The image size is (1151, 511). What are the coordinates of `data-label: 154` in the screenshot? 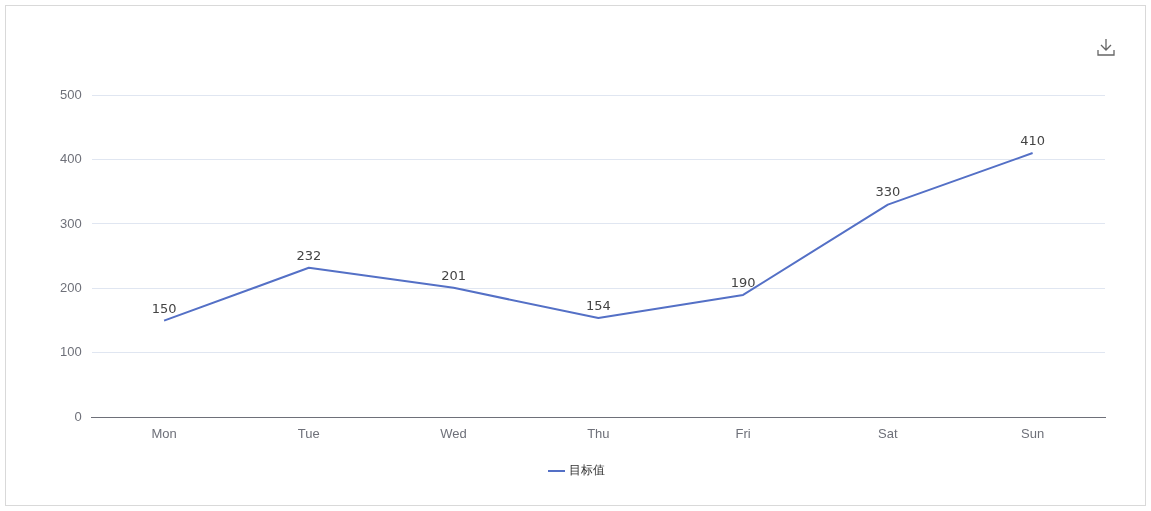 It's located at (598, 305).